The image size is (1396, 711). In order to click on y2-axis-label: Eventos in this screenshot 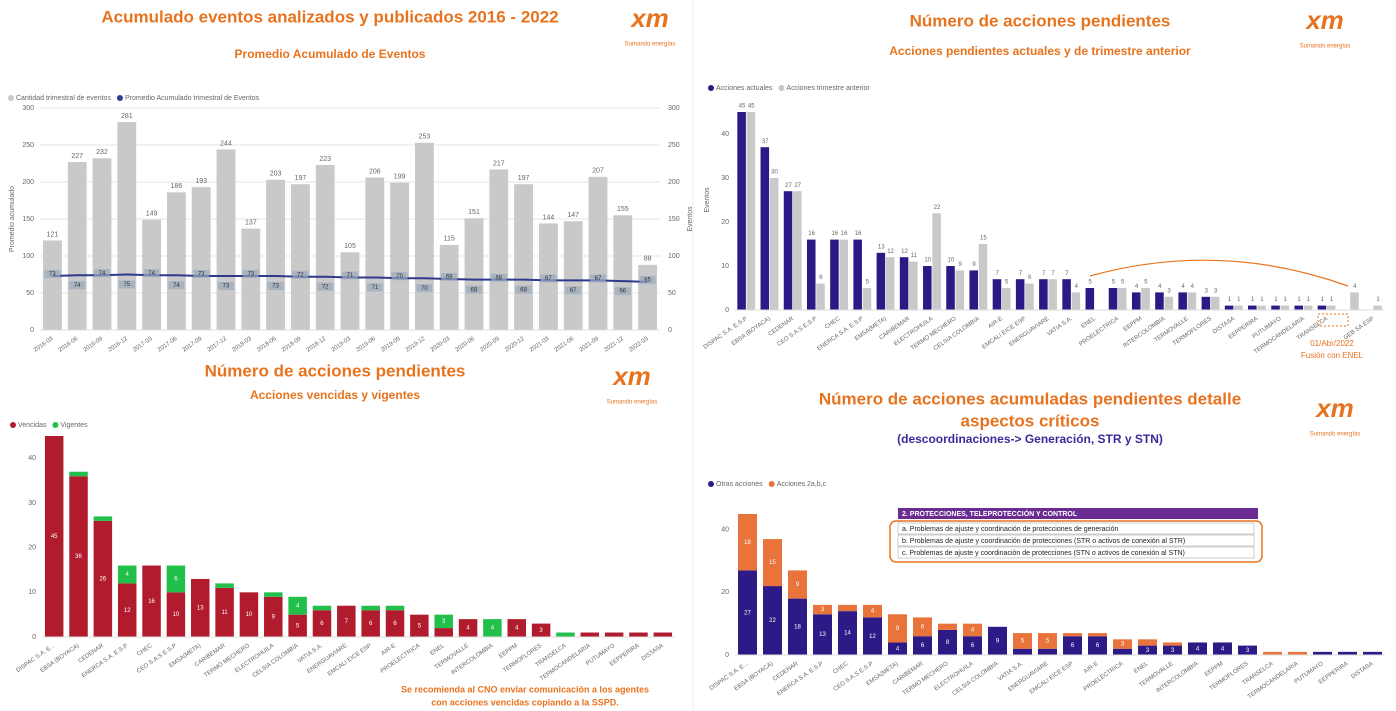, I will do `click(690, 219)`.